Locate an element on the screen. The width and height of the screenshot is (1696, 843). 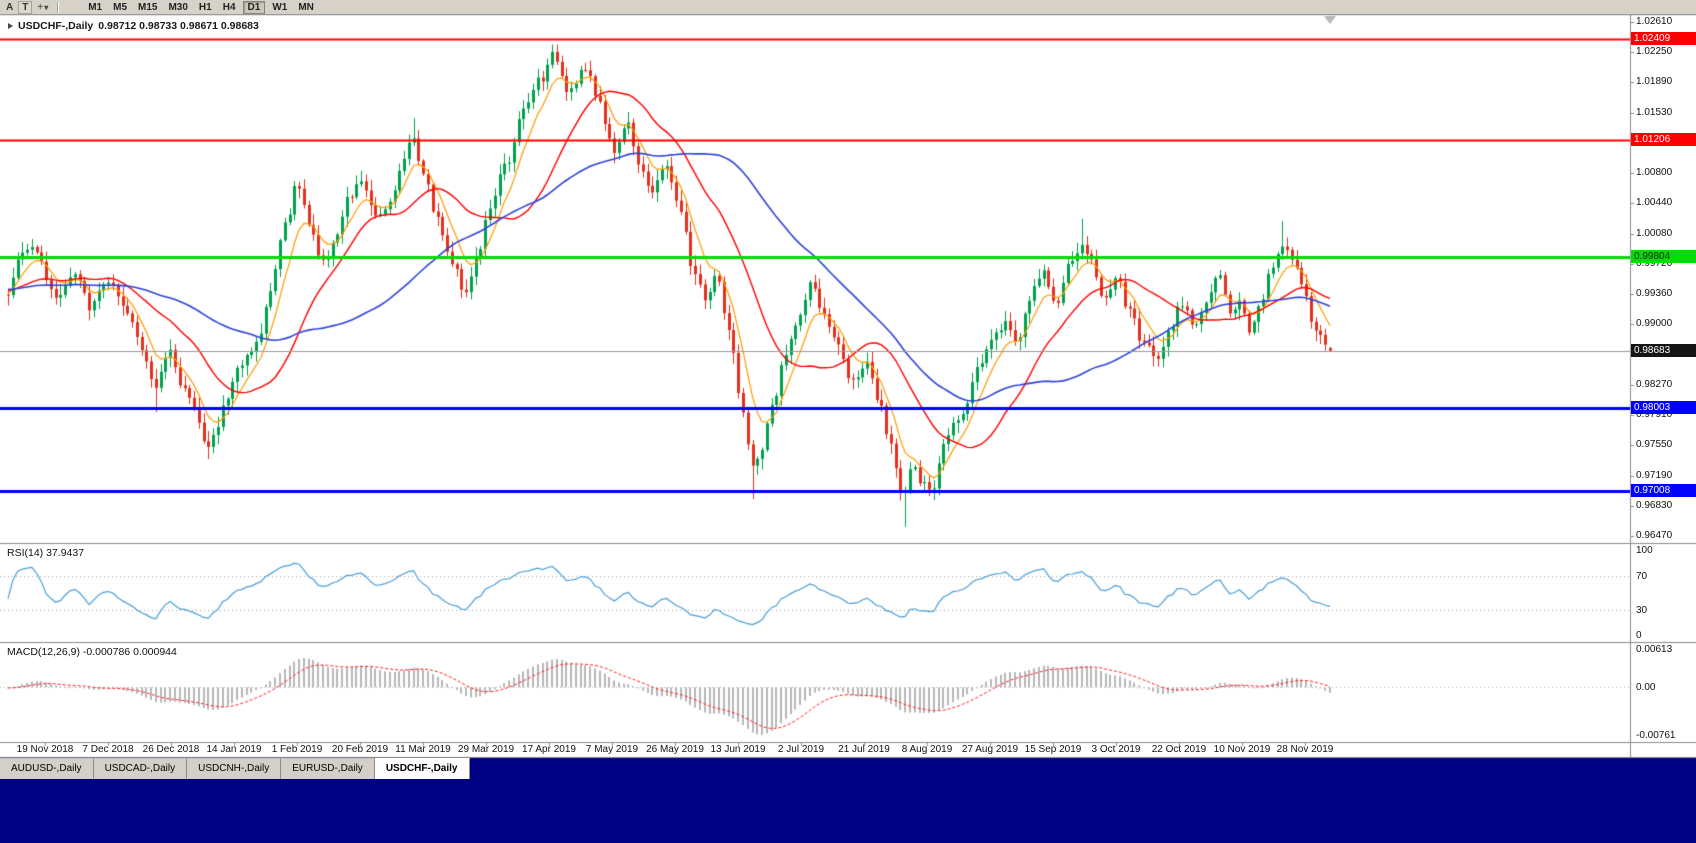
timeframe-button-m1: M1 is located at coordinates (95, 7).